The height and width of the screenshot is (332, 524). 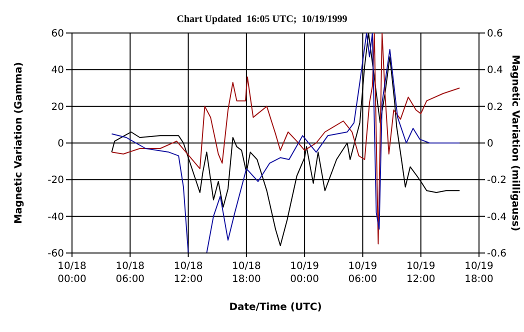 I want to click on y2-tick-label: 0.6, so click(x=495, y=34).